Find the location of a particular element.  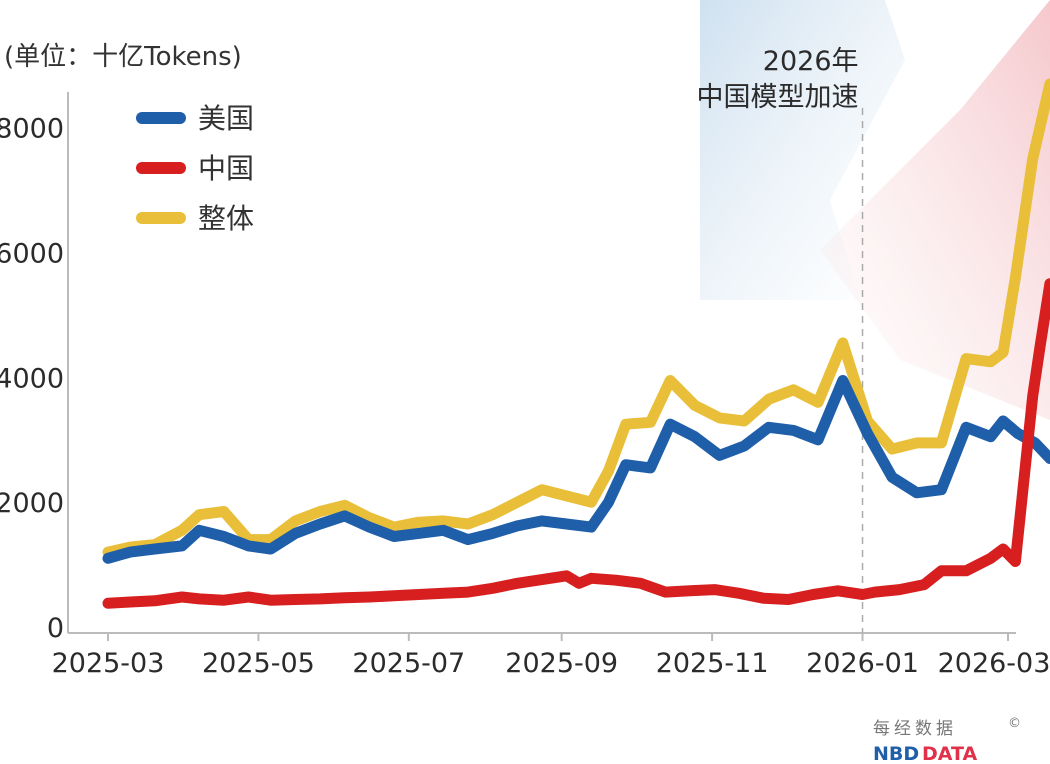

y-tick-label: 4000 is located at coordinates (32, 378).